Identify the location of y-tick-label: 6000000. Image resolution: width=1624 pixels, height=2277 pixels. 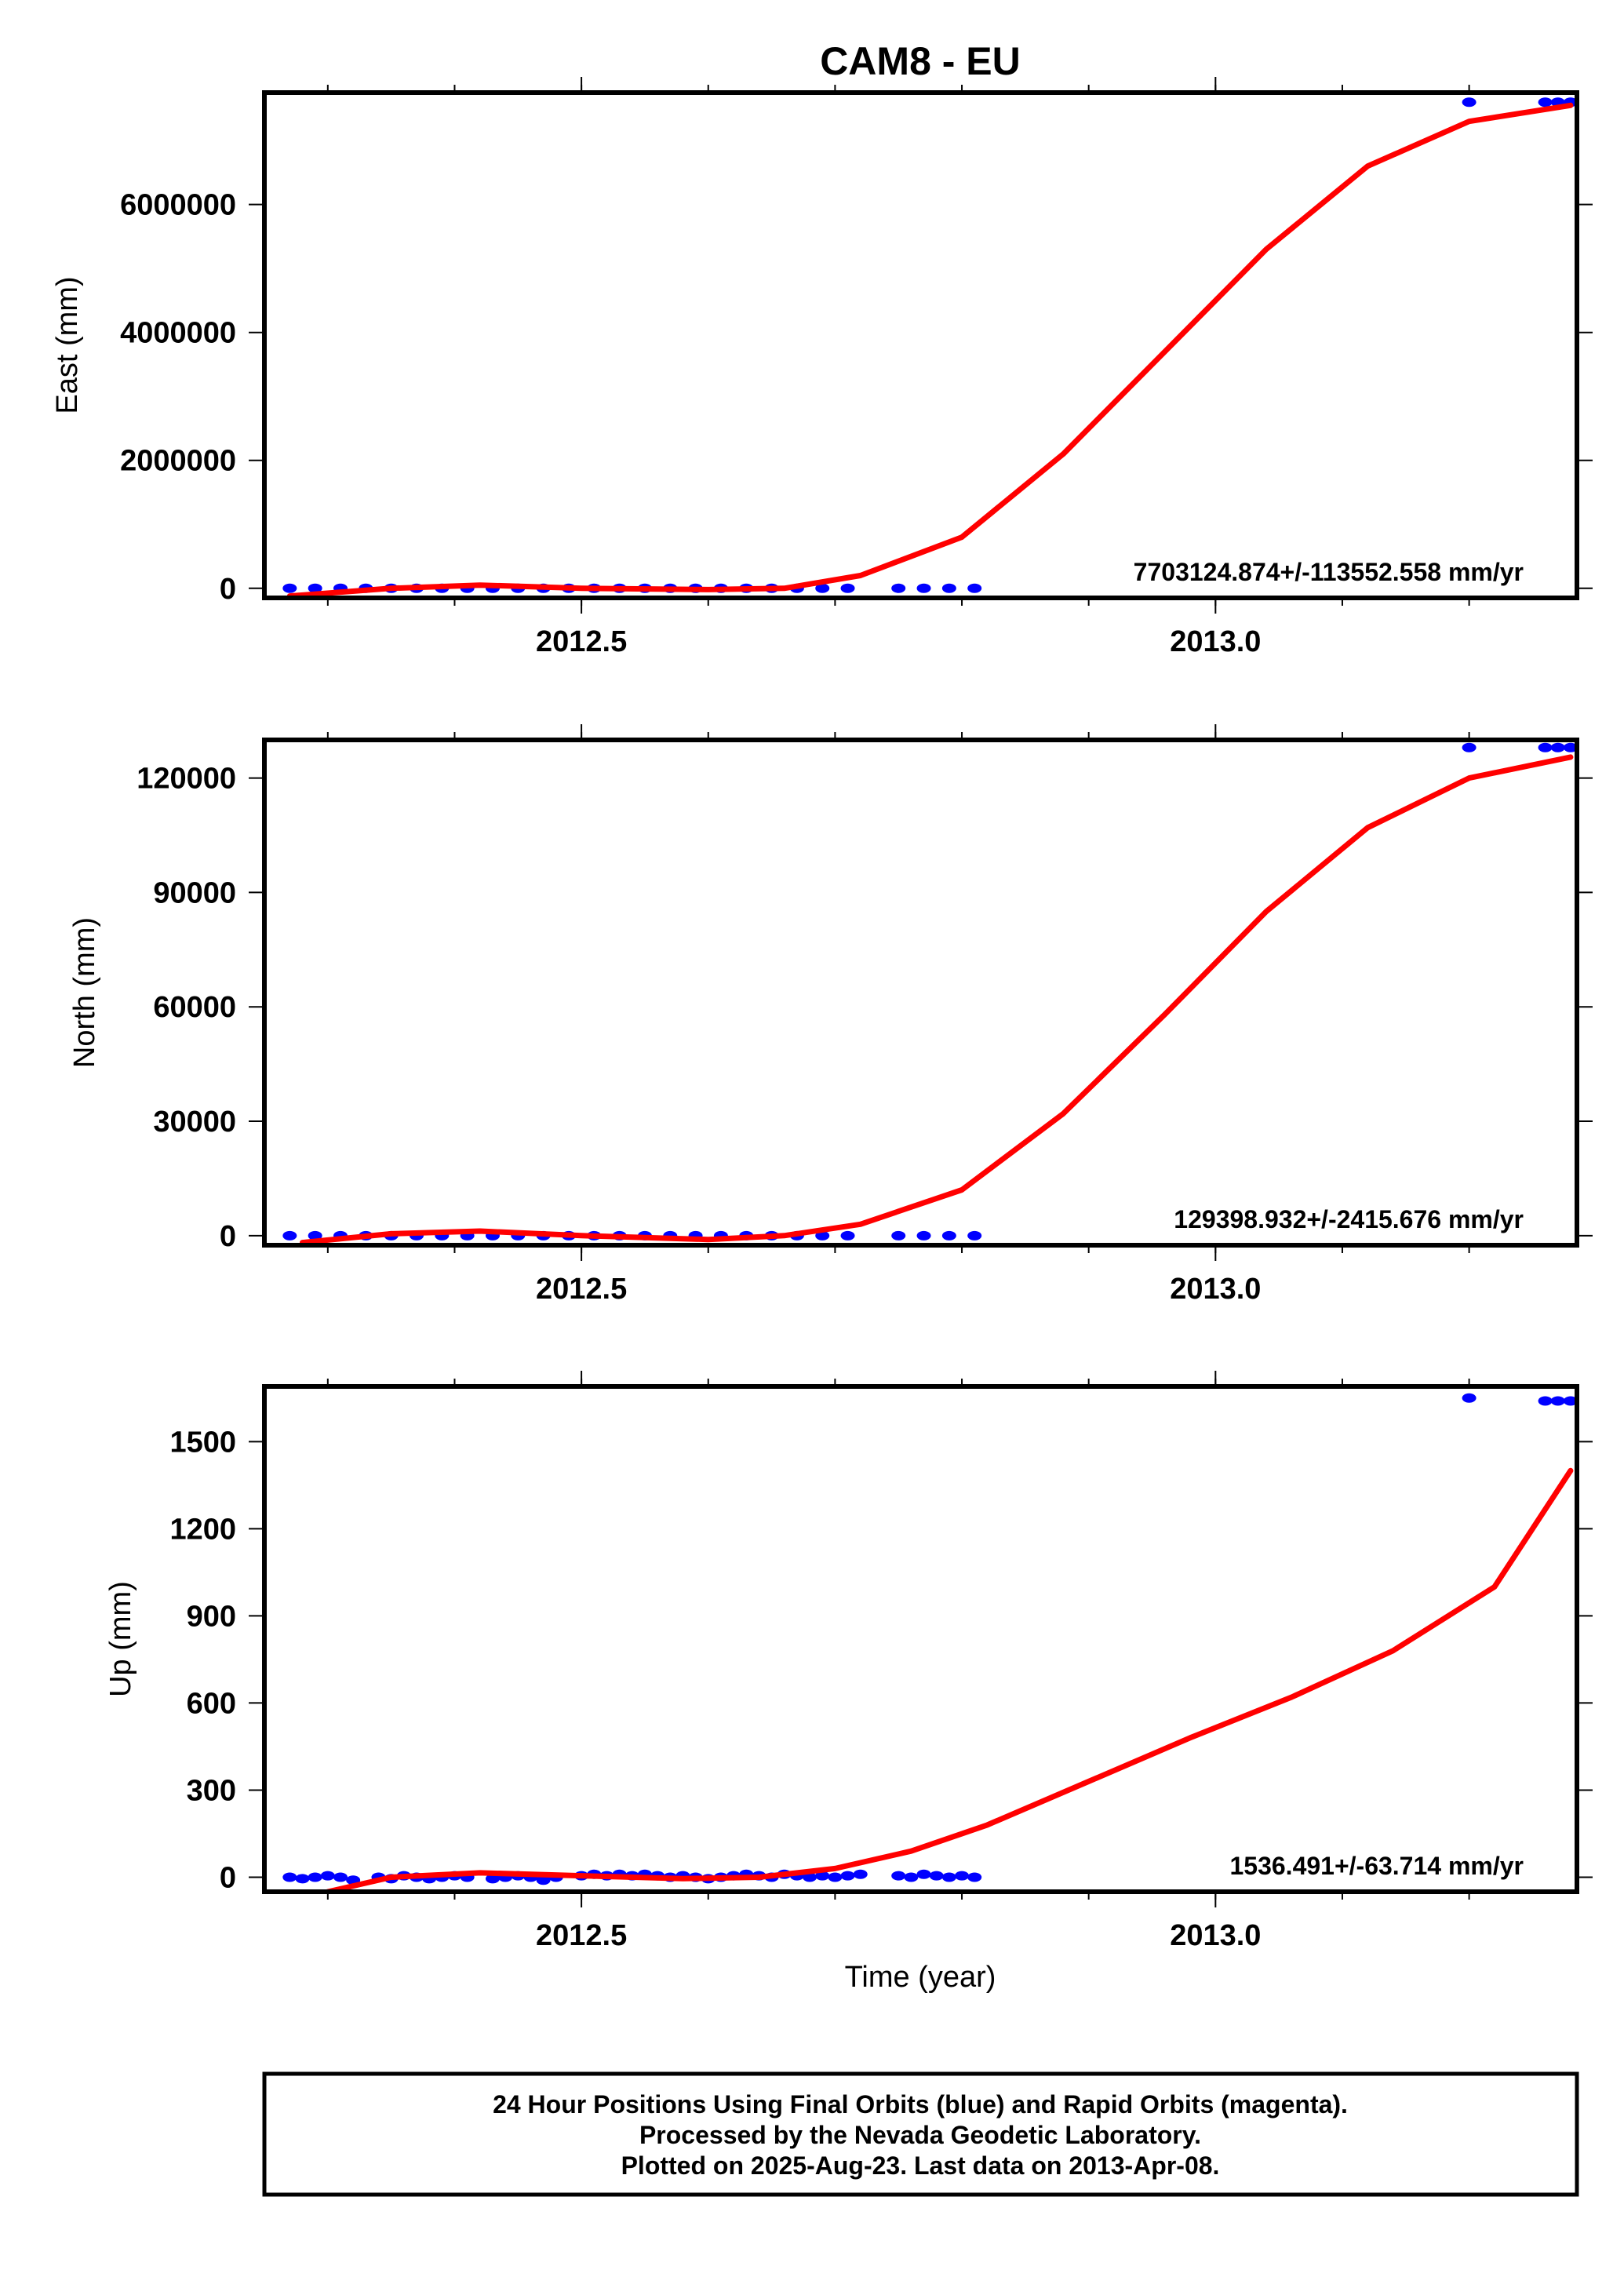
(178, 205).